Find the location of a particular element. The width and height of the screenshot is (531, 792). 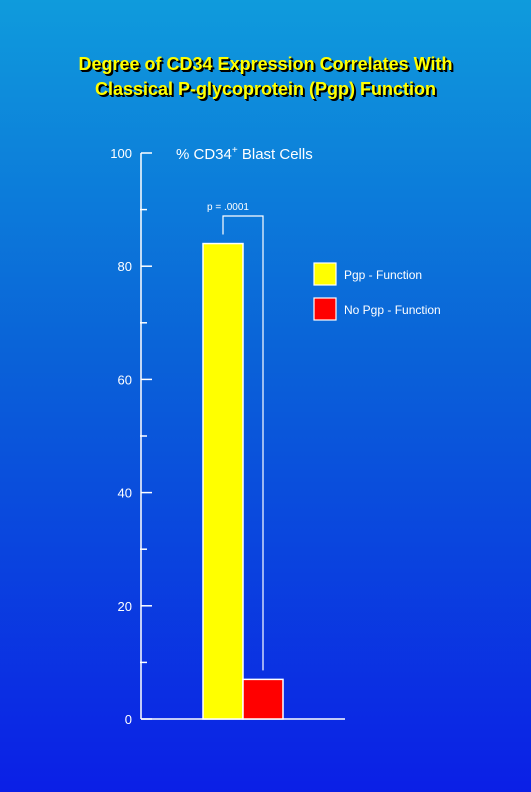

legend: Pgp - Function No Pgp - Function is located at coordinates (377, 291).